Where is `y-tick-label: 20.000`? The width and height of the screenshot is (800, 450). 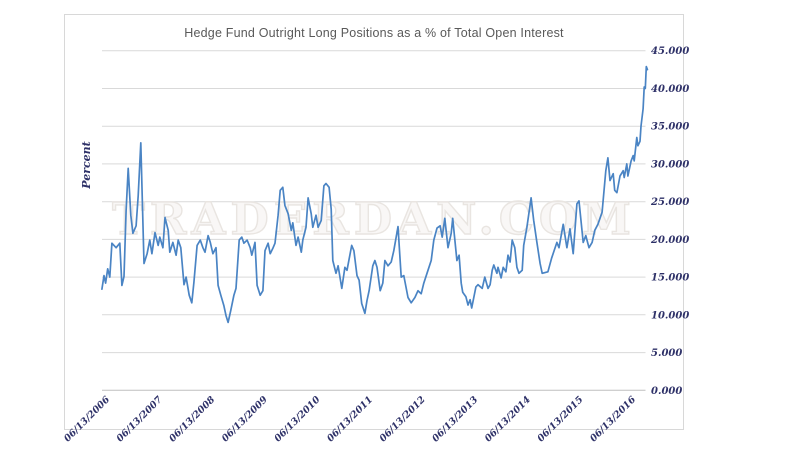 y-tick-label: 20.000 is located at coordinates (669, 240).